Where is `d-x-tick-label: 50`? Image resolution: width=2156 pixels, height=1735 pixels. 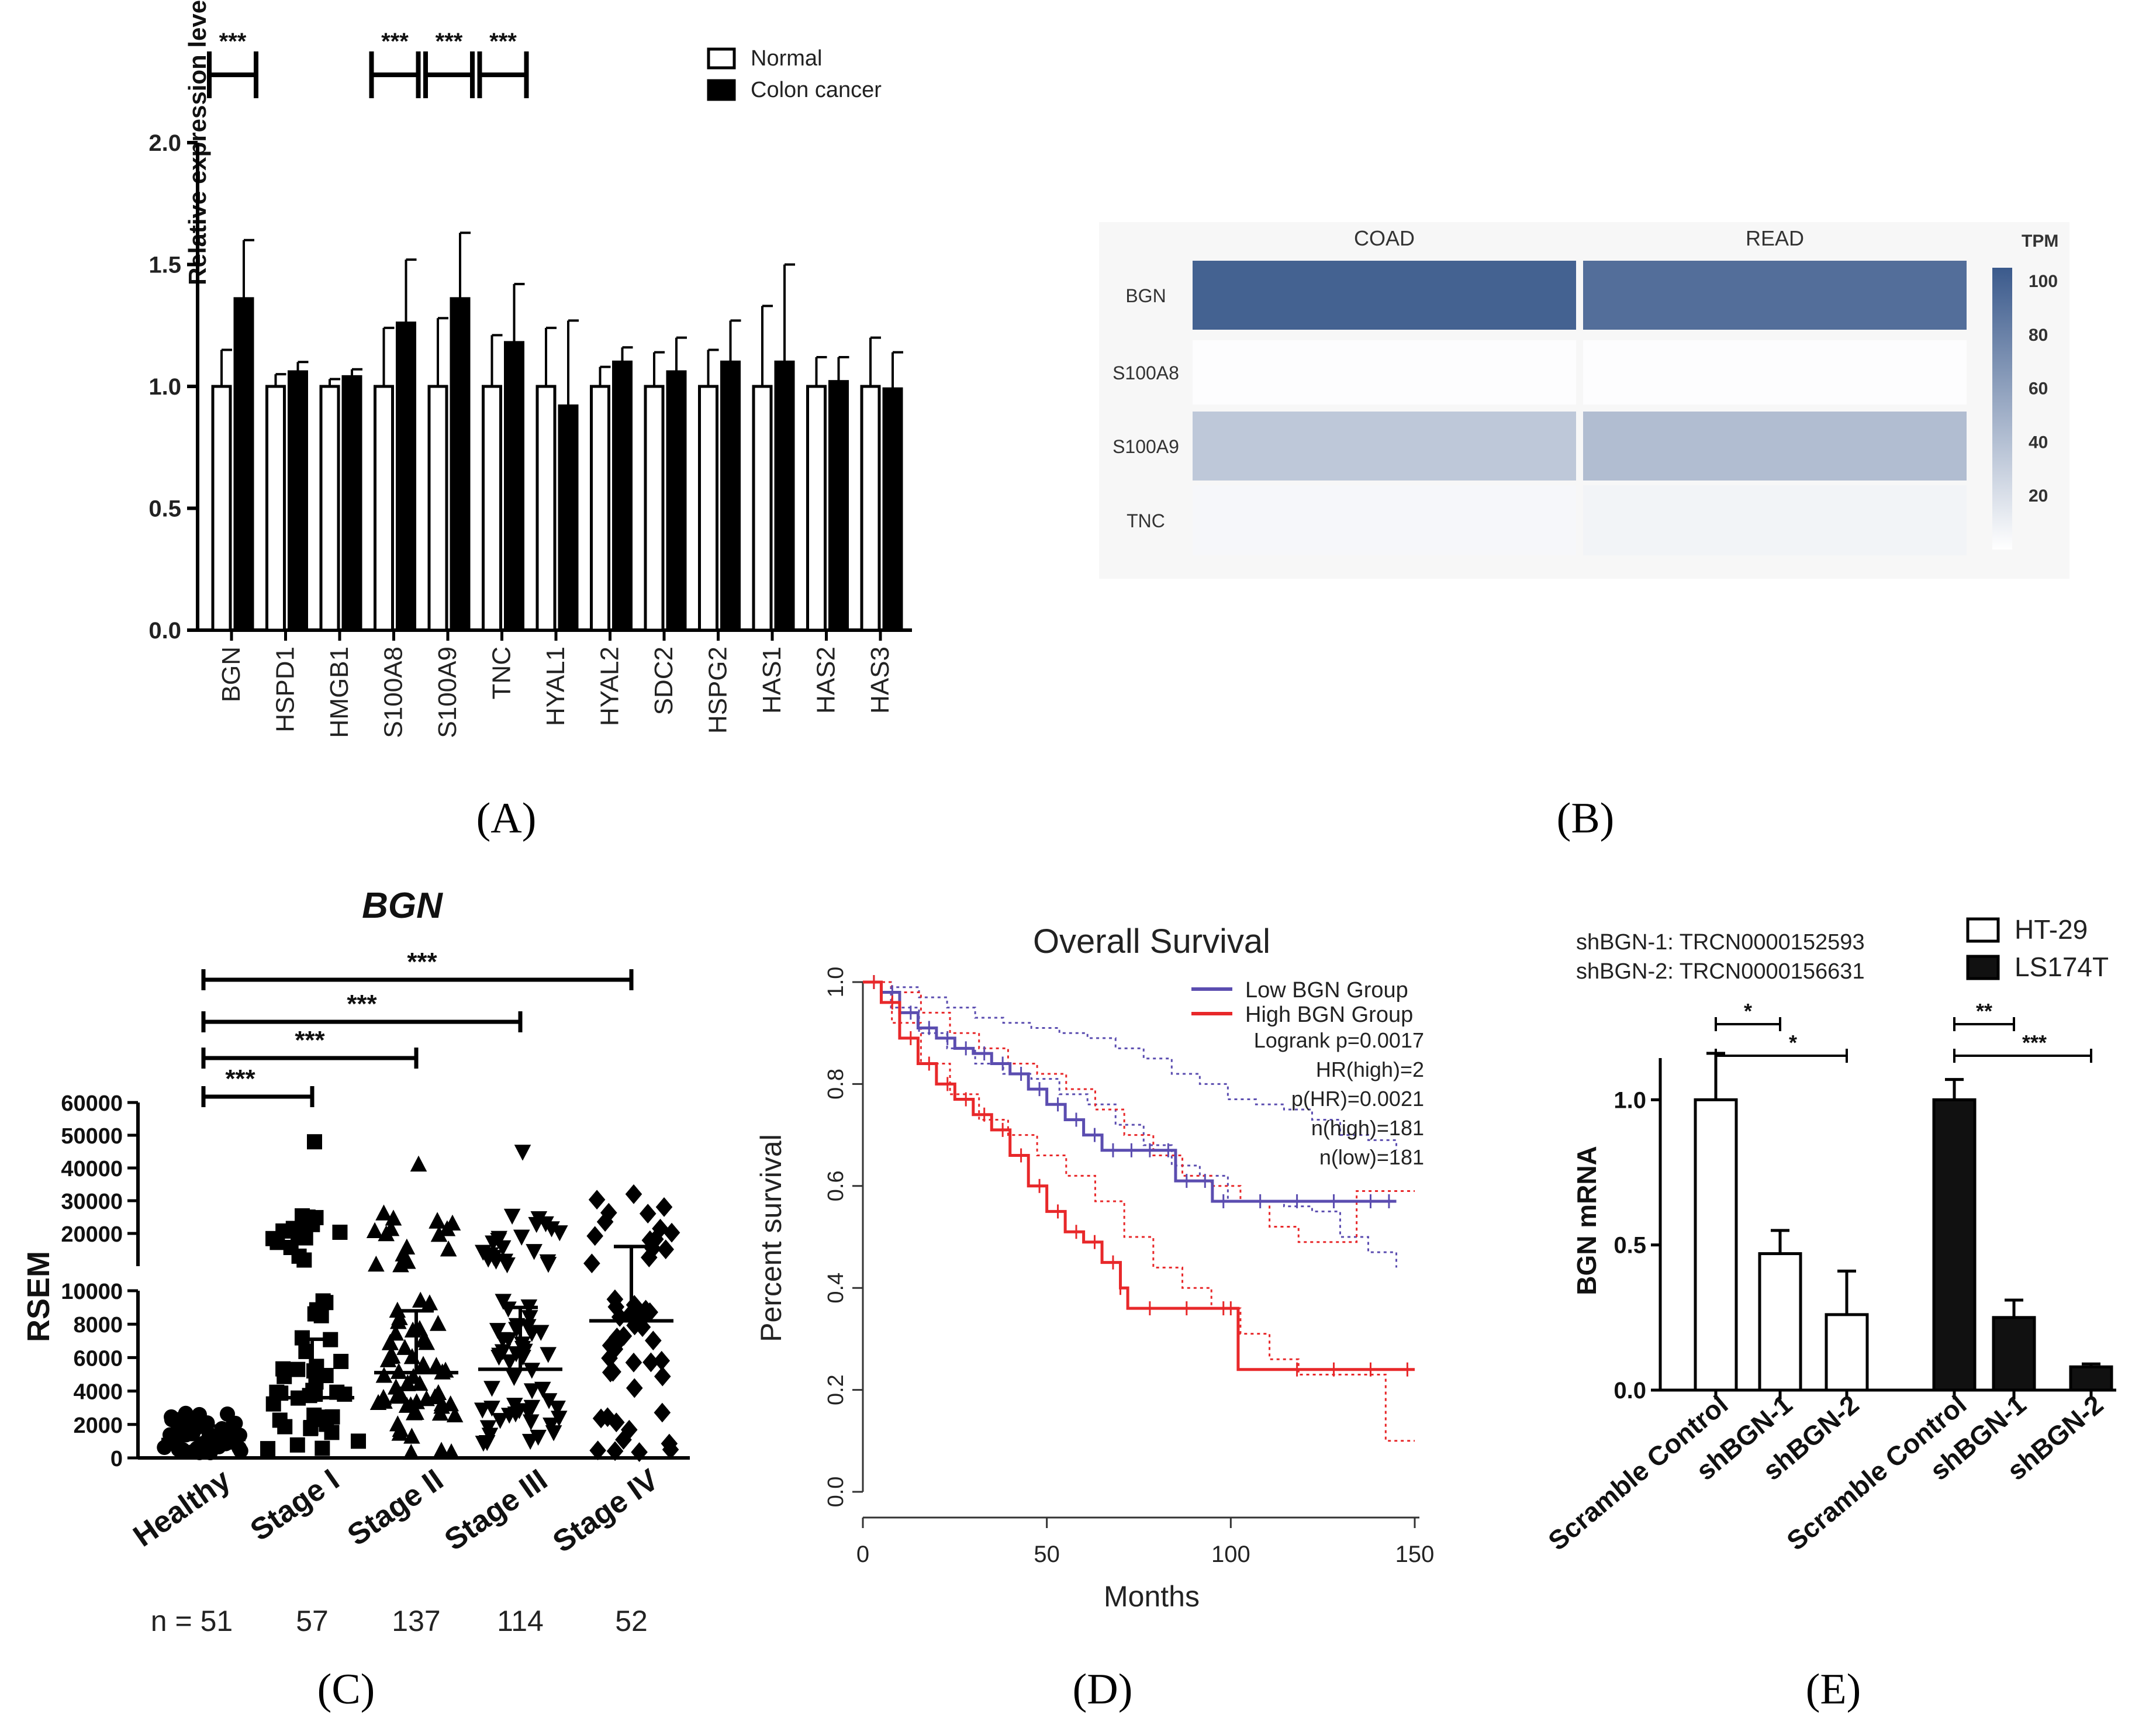 d-x-tick-label: 50 is located at coordinates (1047, 1554).